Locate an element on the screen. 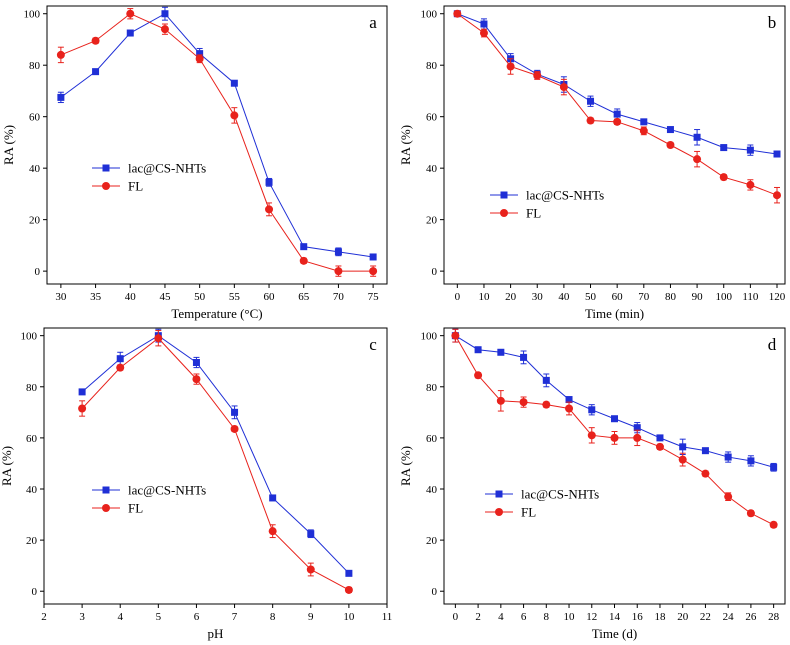 This screenshot has height=645, width=790. x-tick-label: 70 is located at coordinates (339, 297).